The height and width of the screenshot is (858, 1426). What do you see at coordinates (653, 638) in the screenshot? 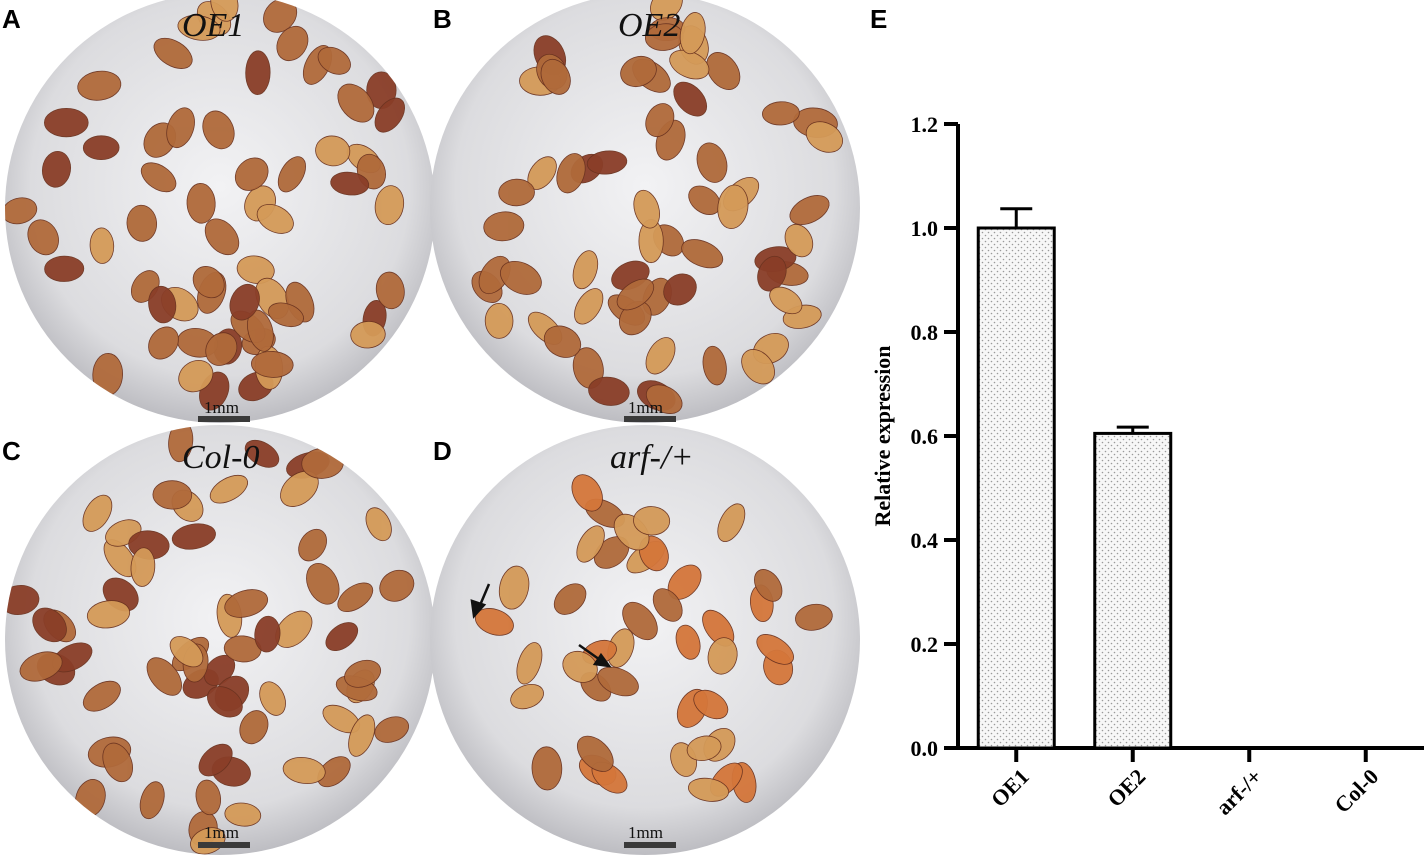
I see `panel-d-seeds` at bounding box center [653, 638].